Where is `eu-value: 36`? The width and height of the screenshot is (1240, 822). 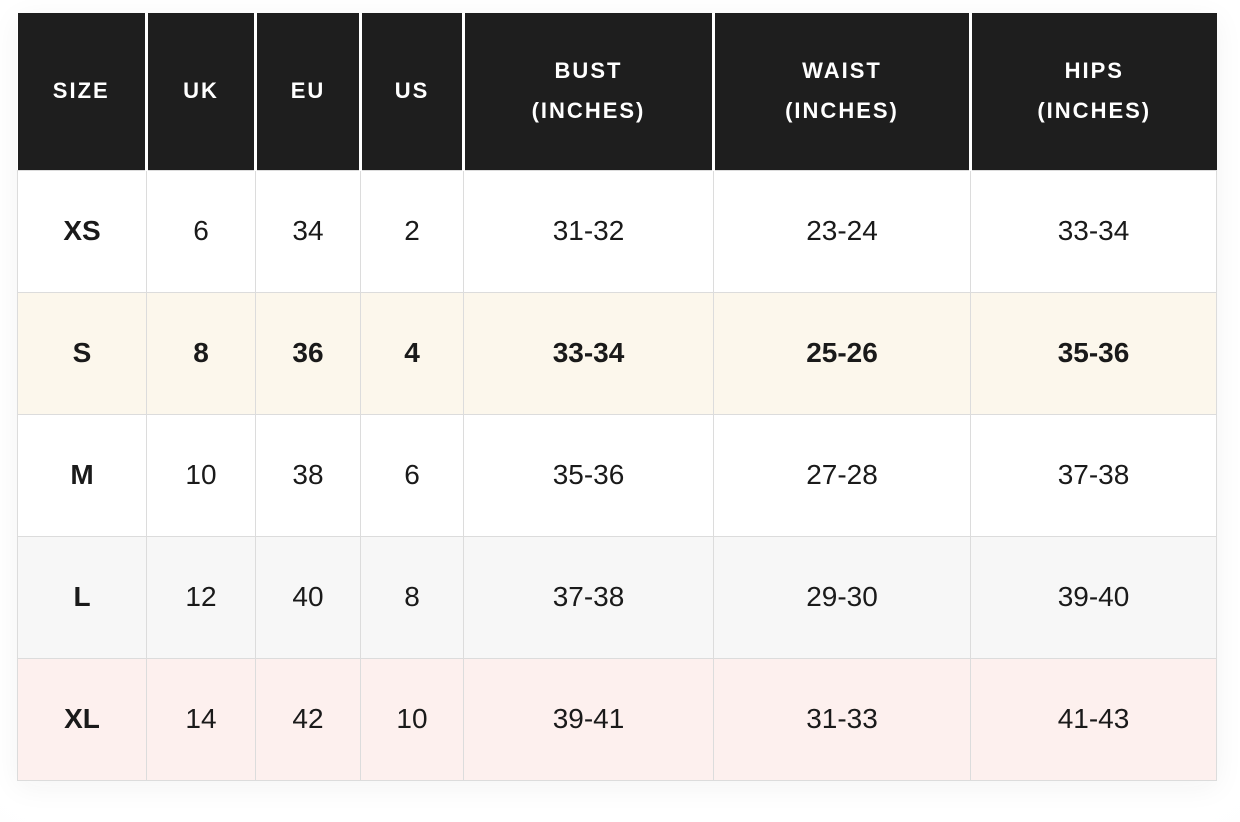
eu-value: 36 is located at coordinates (308, 353).